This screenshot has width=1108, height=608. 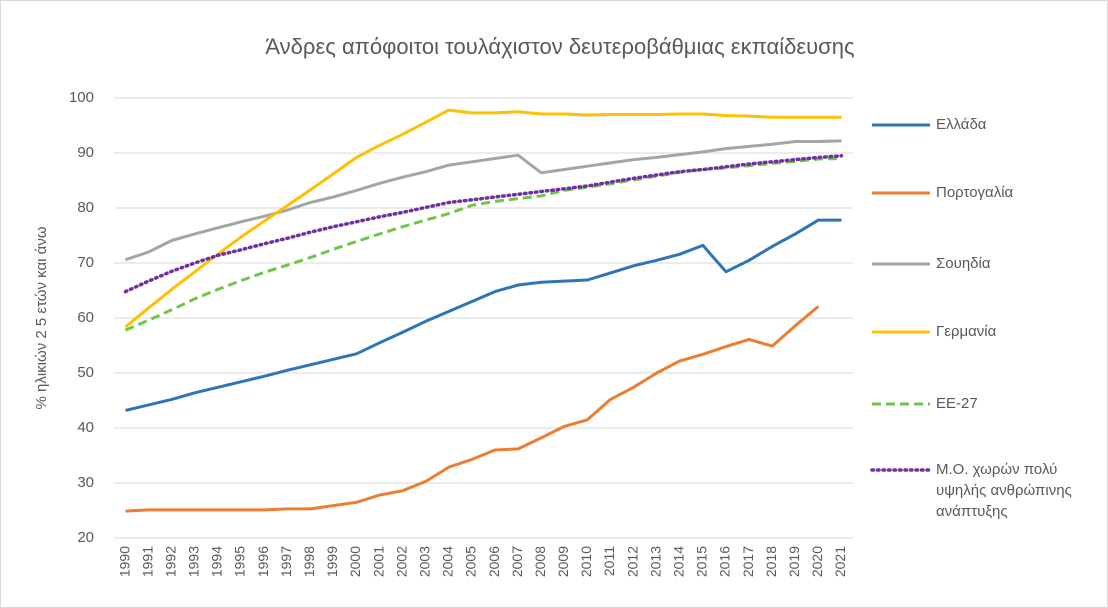 I want to click on y-tick-label: 80, so click(x=85, y=207).